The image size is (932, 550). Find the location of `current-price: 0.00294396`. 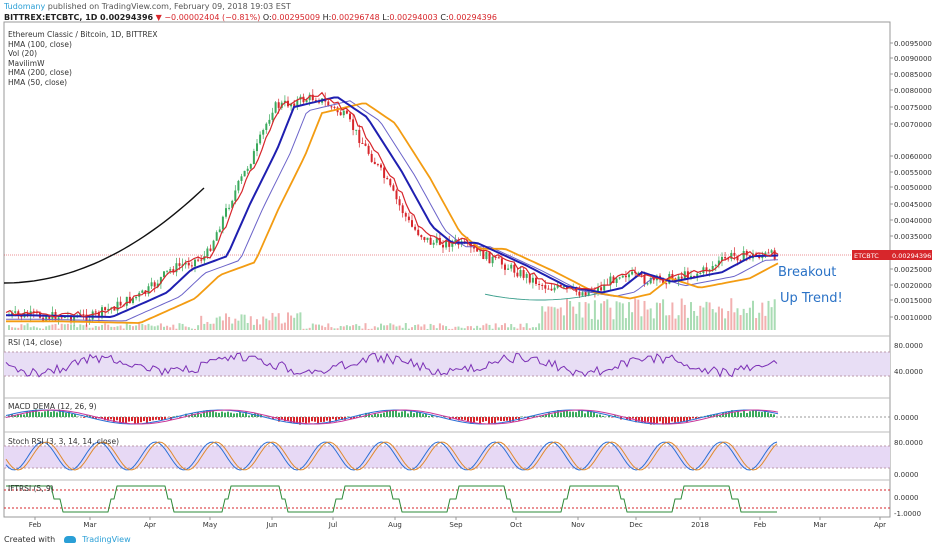

current-price: 0.00294396 is located at coordinates (126, 17).